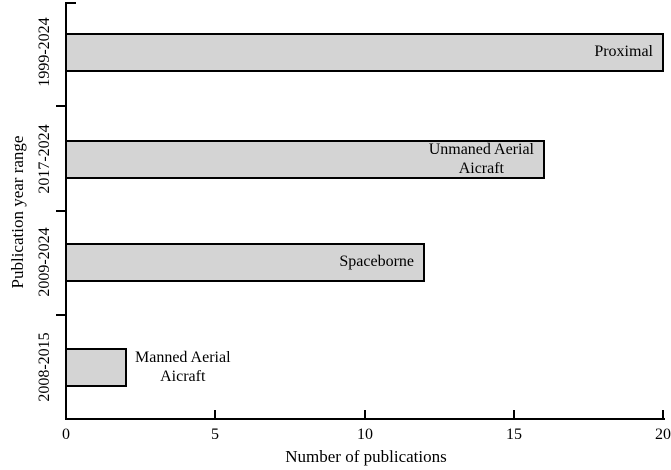  What do you see at coordinates (44, 262) in the screenshot?
I see `y-tick-label: 2009-2024` at bounding box center [44, 262].